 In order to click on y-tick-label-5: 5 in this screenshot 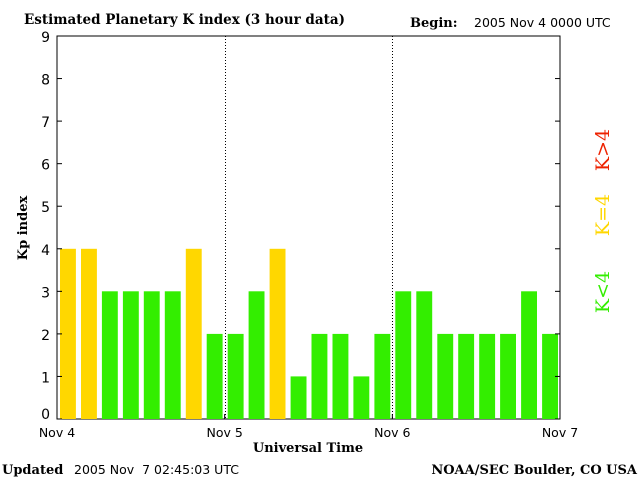, I will do `click(45, 208)`.